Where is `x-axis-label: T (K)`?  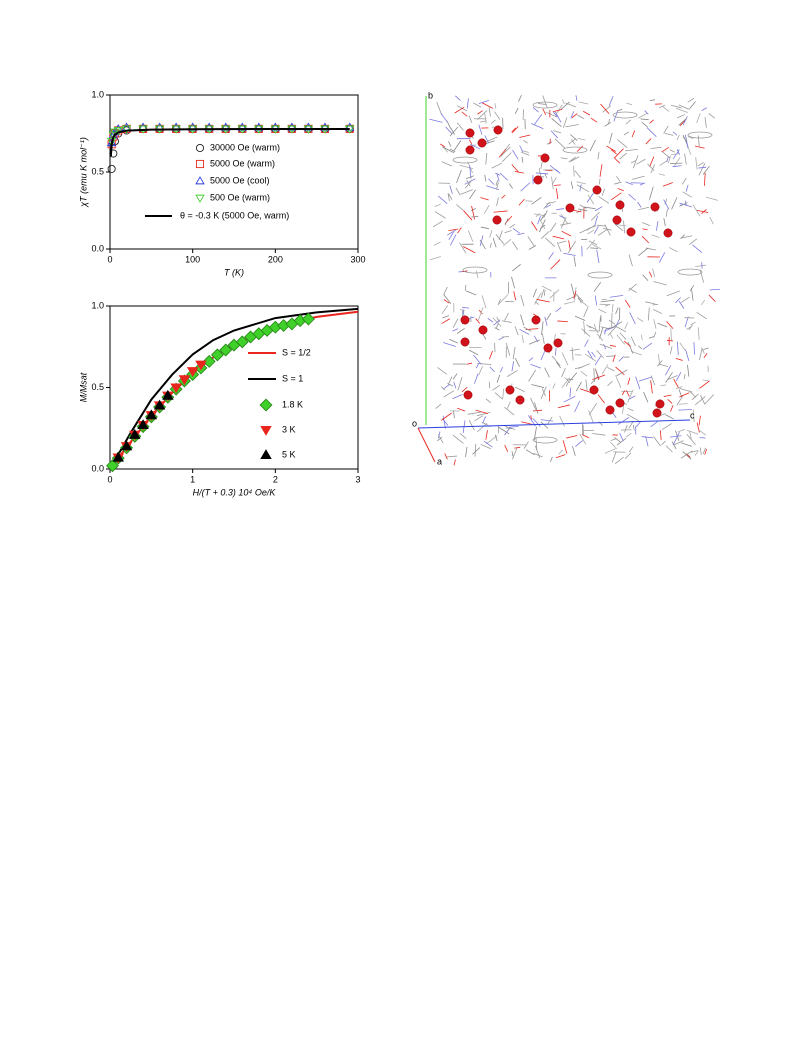 x-axis-label: T (K) is located at coordinates (234, 272).